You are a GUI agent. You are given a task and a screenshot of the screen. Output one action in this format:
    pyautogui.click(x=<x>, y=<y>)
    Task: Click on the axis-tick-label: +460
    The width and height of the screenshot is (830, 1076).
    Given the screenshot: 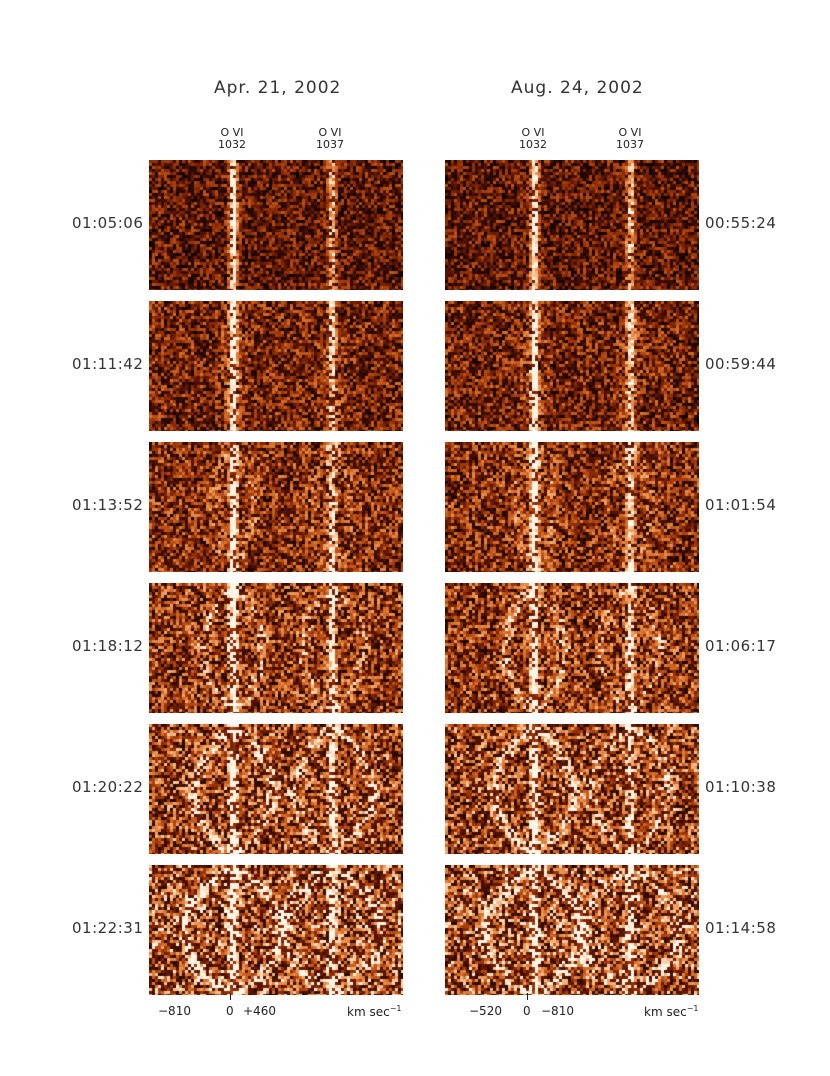 What is the action you would take?
    pyautogui.click(x=259, y=1011)
    